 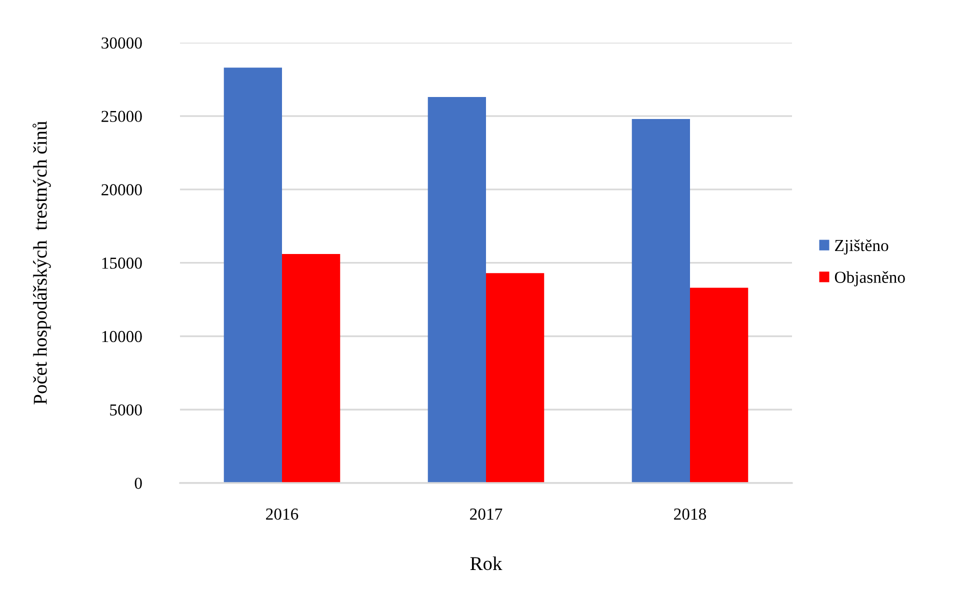 I want to click on y-tick-label: 25000, so click(x=122, y=116).